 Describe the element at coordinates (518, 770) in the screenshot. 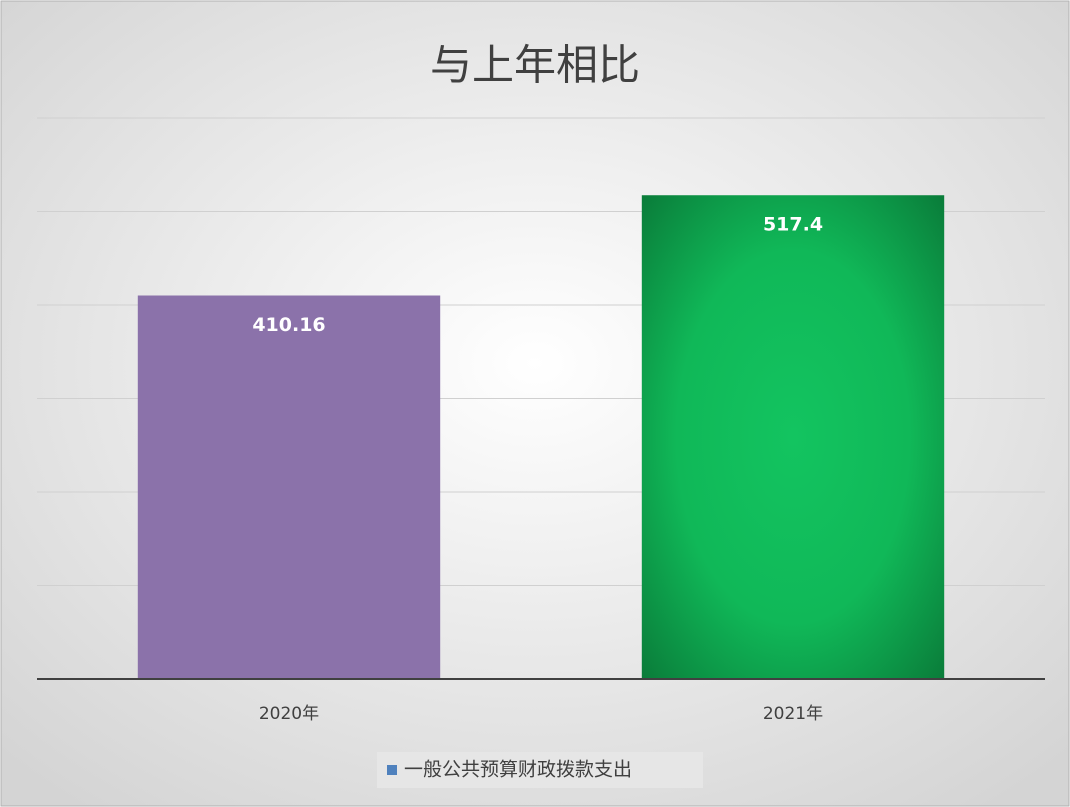

I see `legend-label: 一般公共预算财政拨款支出` at that location.